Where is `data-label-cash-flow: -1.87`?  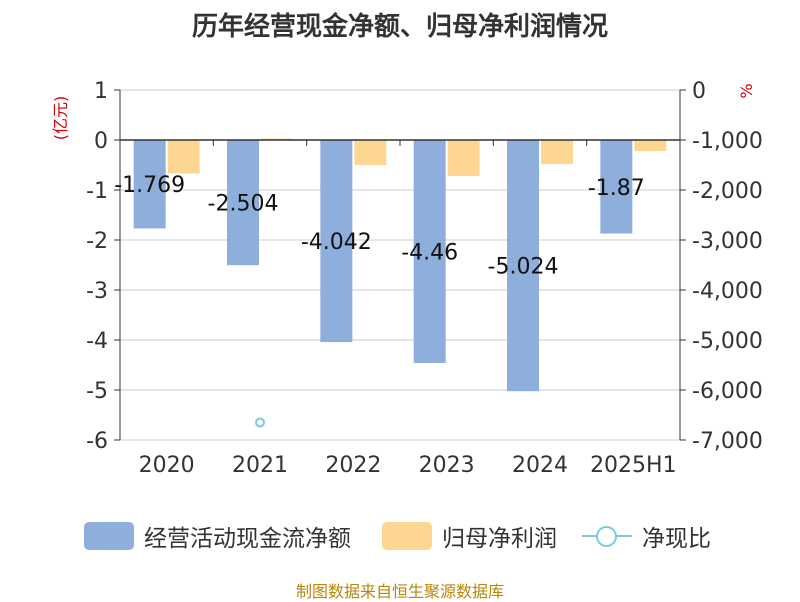
data-label-cash-flow: -1.87 is located at coordinates (616, 188).